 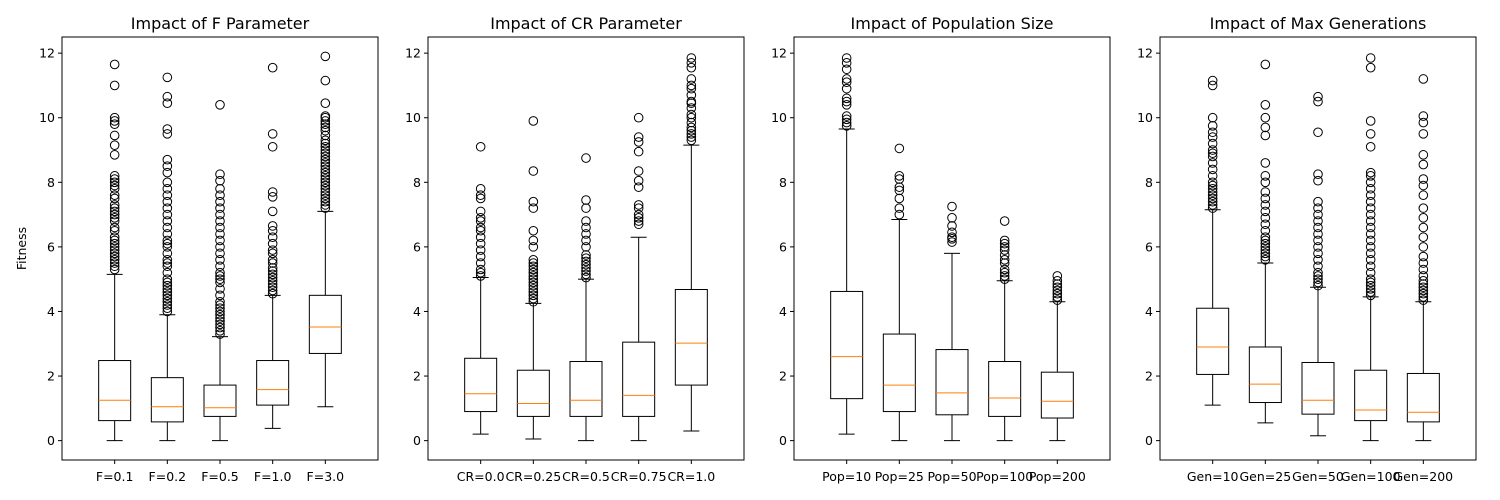 What do you see at coordinates (481, 476) in the screenshot?
I see `x-tick-label: CR=0.0` at bounding box center [481, 476].